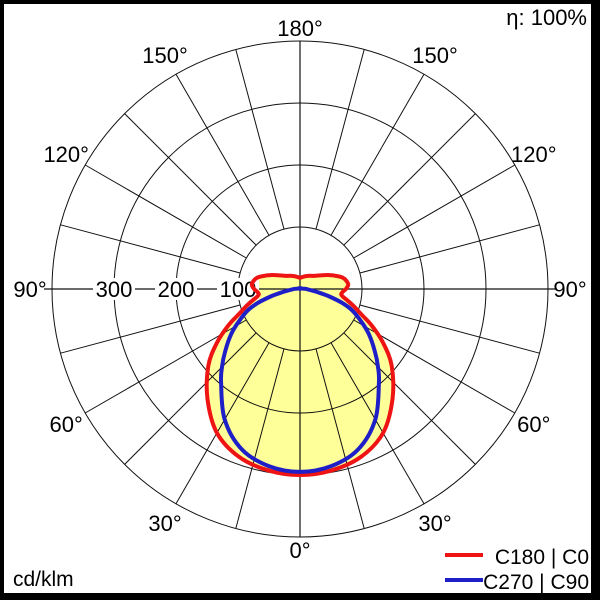  Describe the element at coordinates (300, 380) in the screenshot. I see `curve-c270-c90` at that location.